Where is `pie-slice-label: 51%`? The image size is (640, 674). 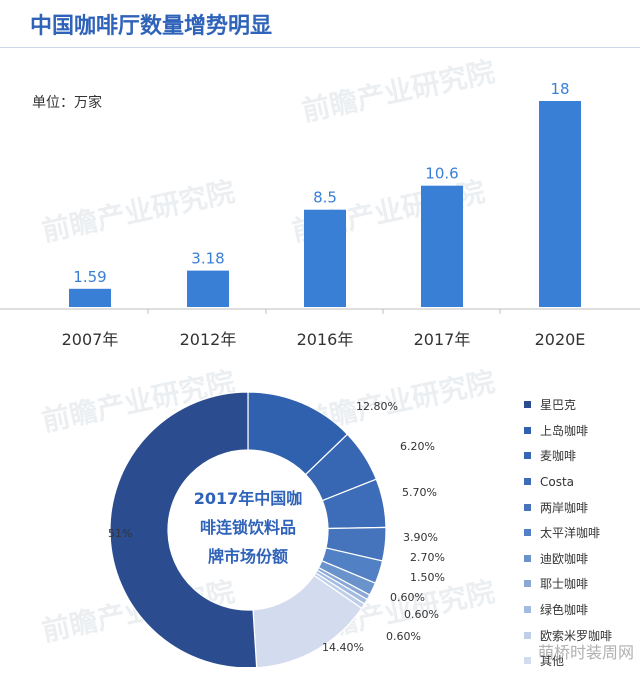
pie-slice-label: 51% is located at coordinates (120, 533).